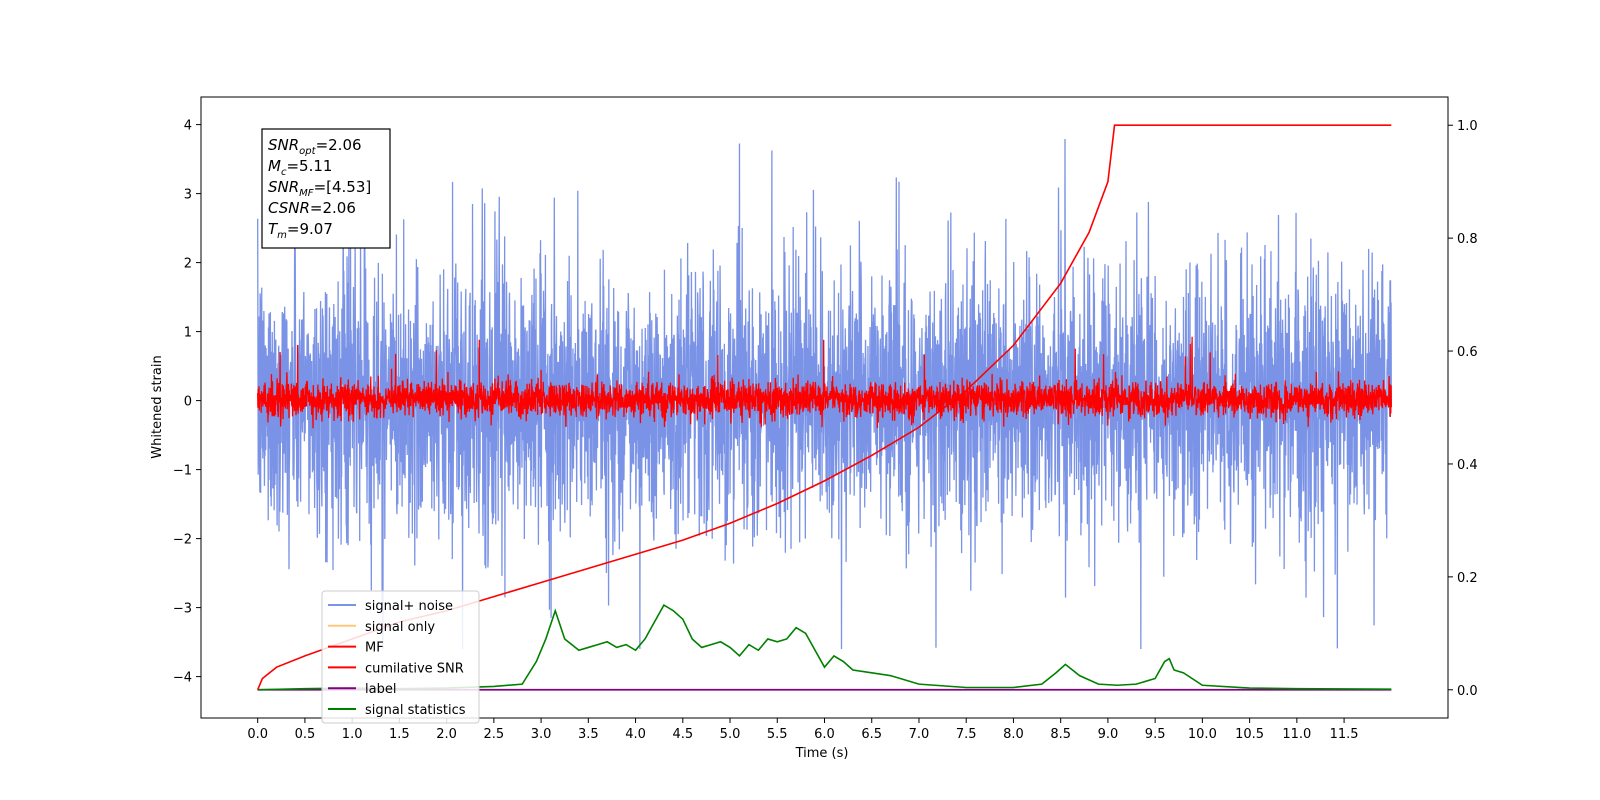  What do you see at coordinates (871, 734) in the screenshot?
I see `x-tick-label: 6.5` at bounding box center [871, 734].